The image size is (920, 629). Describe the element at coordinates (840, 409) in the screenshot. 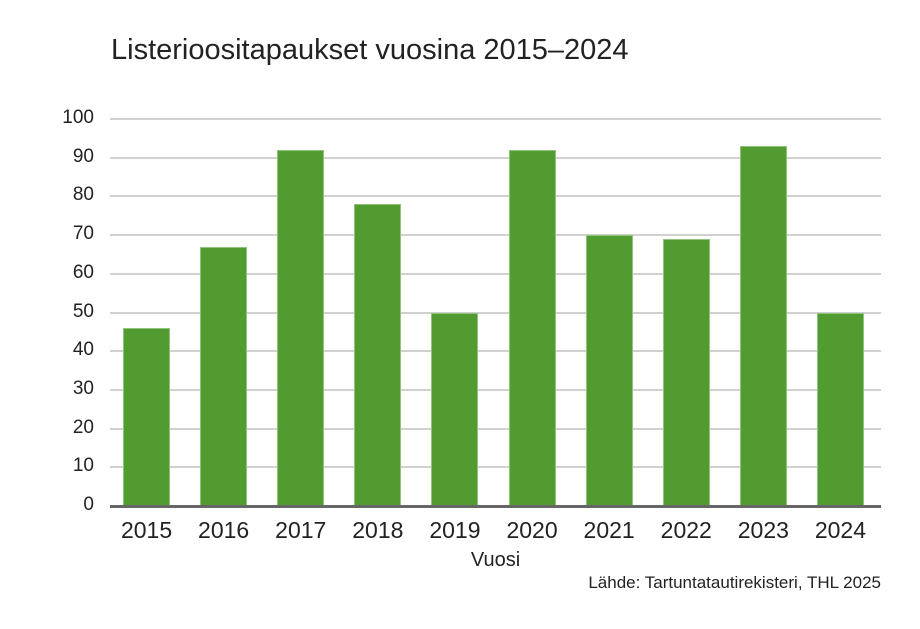

I see `bar-2024` at that location.